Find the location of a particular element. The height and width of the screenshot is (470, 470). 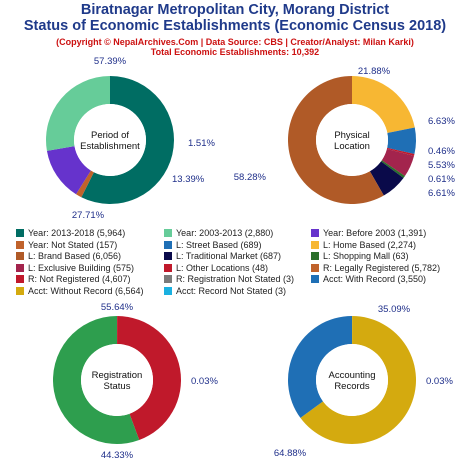

legend-item: R: Not Registered (4,607) is located at coordinates (73, 279).